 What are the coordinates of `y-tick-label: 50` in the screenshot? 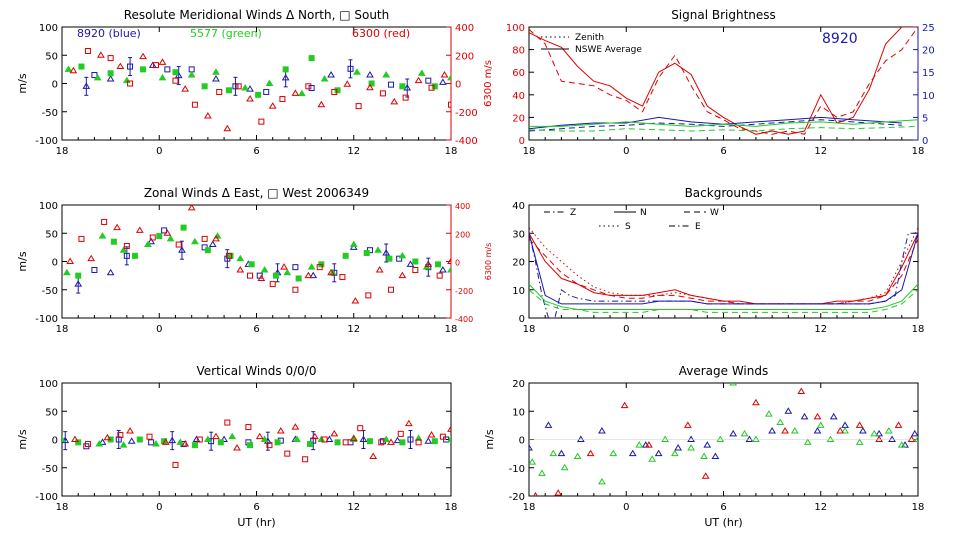 It's located at (51, 412).